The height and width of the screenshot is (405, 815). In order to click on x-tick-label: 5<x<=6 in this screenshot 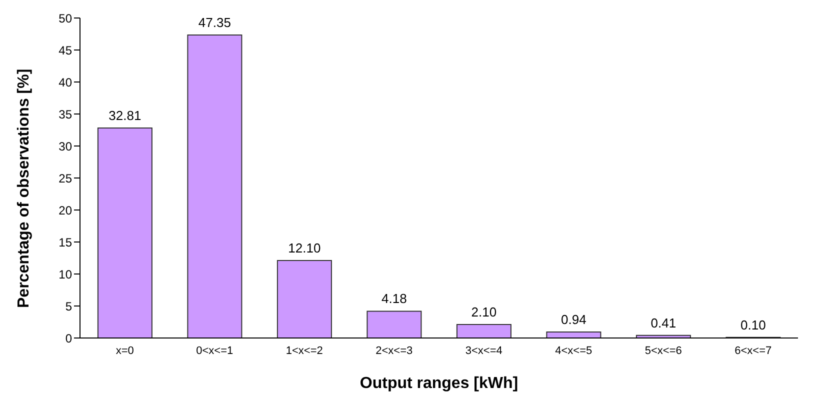, I will do `click(663, 350)`.